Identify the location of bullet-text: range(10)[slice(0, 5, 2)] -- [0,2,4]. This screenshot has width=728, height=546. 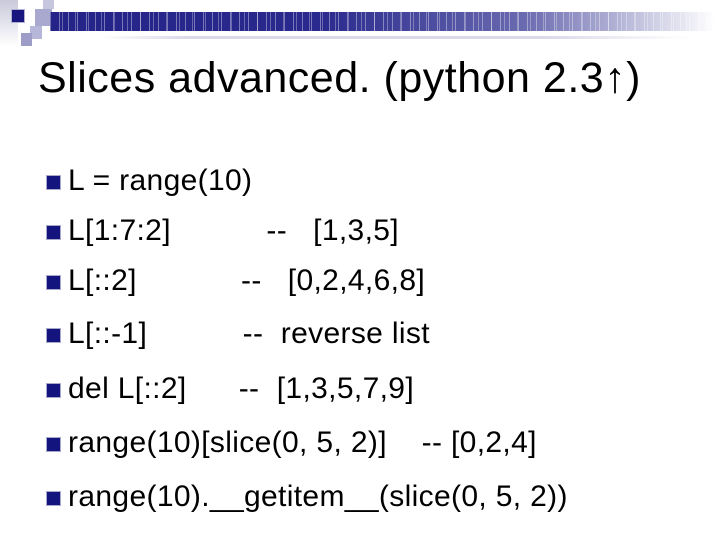
(302, 442).